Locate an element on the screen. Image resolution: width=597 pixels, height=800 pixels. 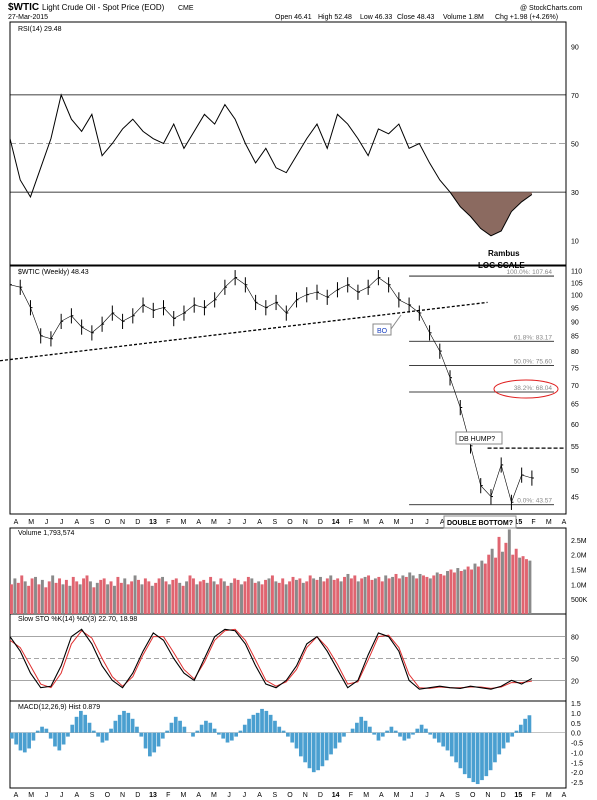
double-bottom-box is located at coordinates (480, 522).